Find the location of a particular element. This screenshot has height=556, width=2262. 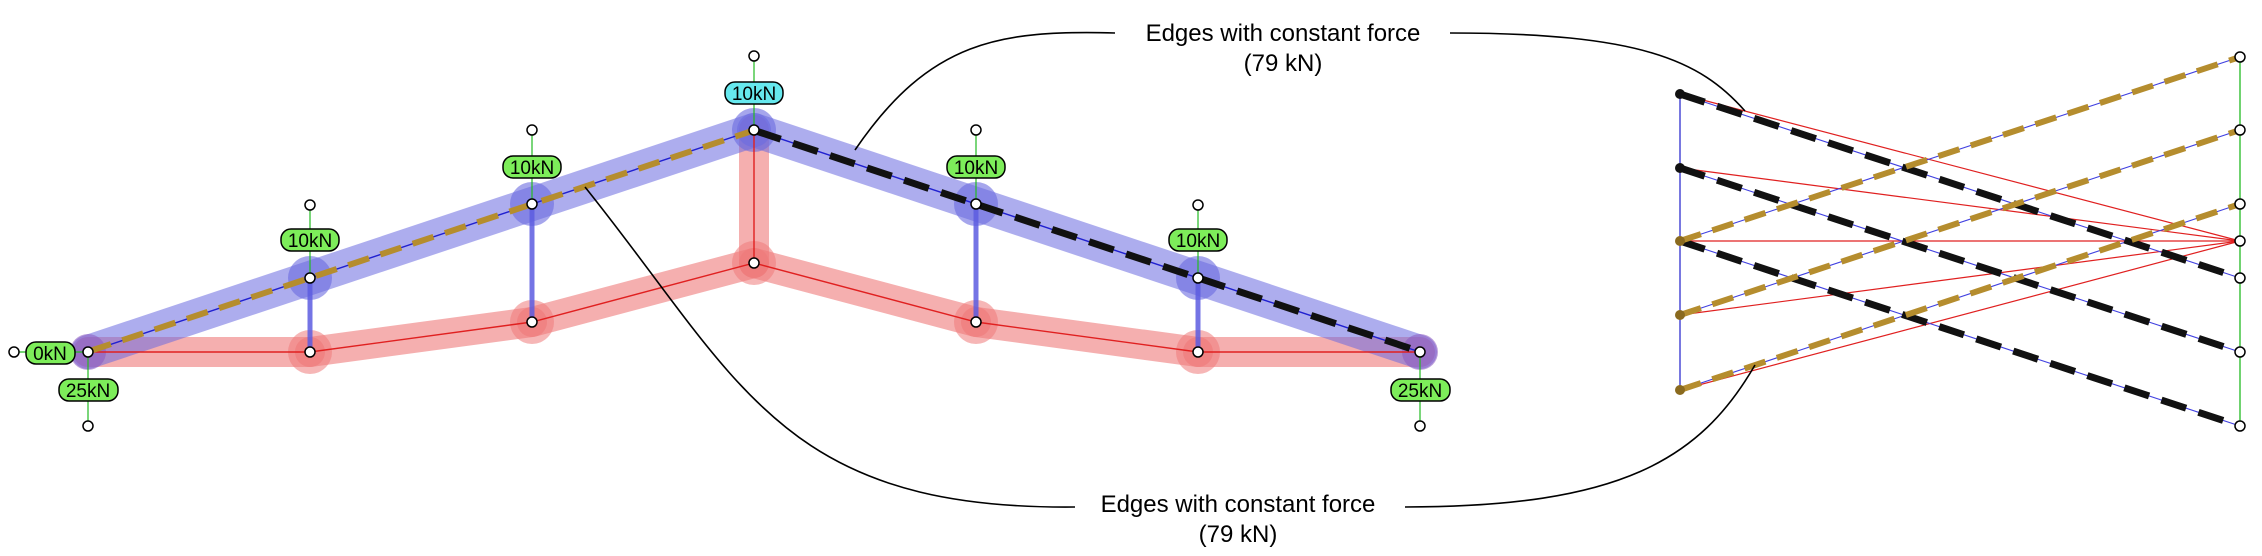

load-badge-left-reaction: 25kN is located at coordinates (88, 390).